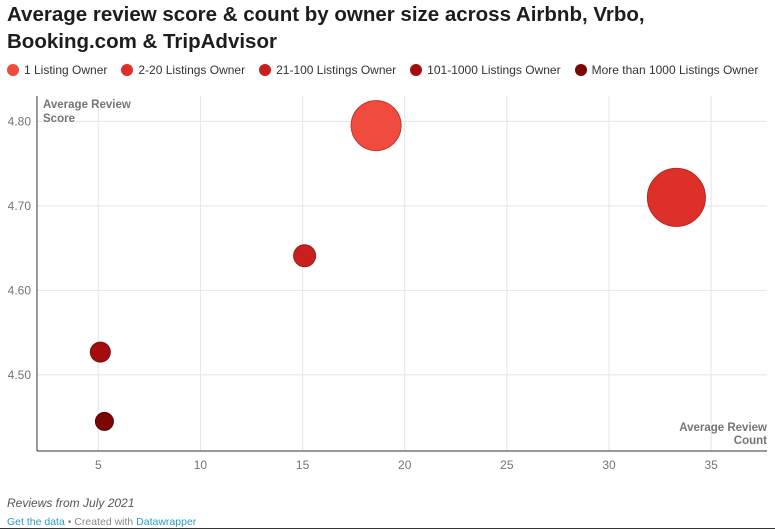 This screenshot has width=775, height=529. Describe the element at coordinates (20, 290) in the screenshot. I see `y-tick-label: 4.60` at that location.